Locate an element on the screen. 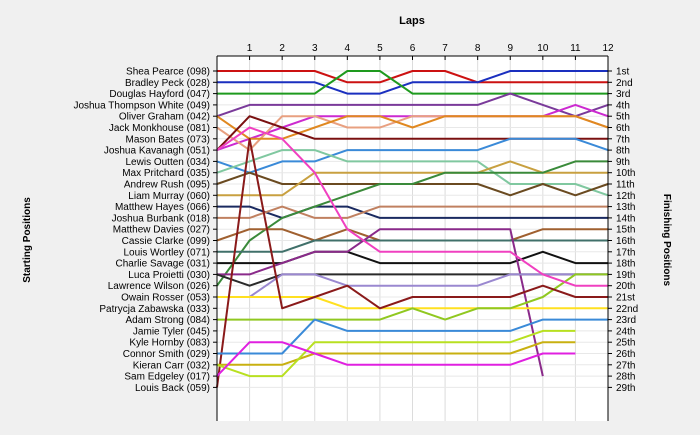  finishing-position-label: 28th is located at coordinates (625, 377).